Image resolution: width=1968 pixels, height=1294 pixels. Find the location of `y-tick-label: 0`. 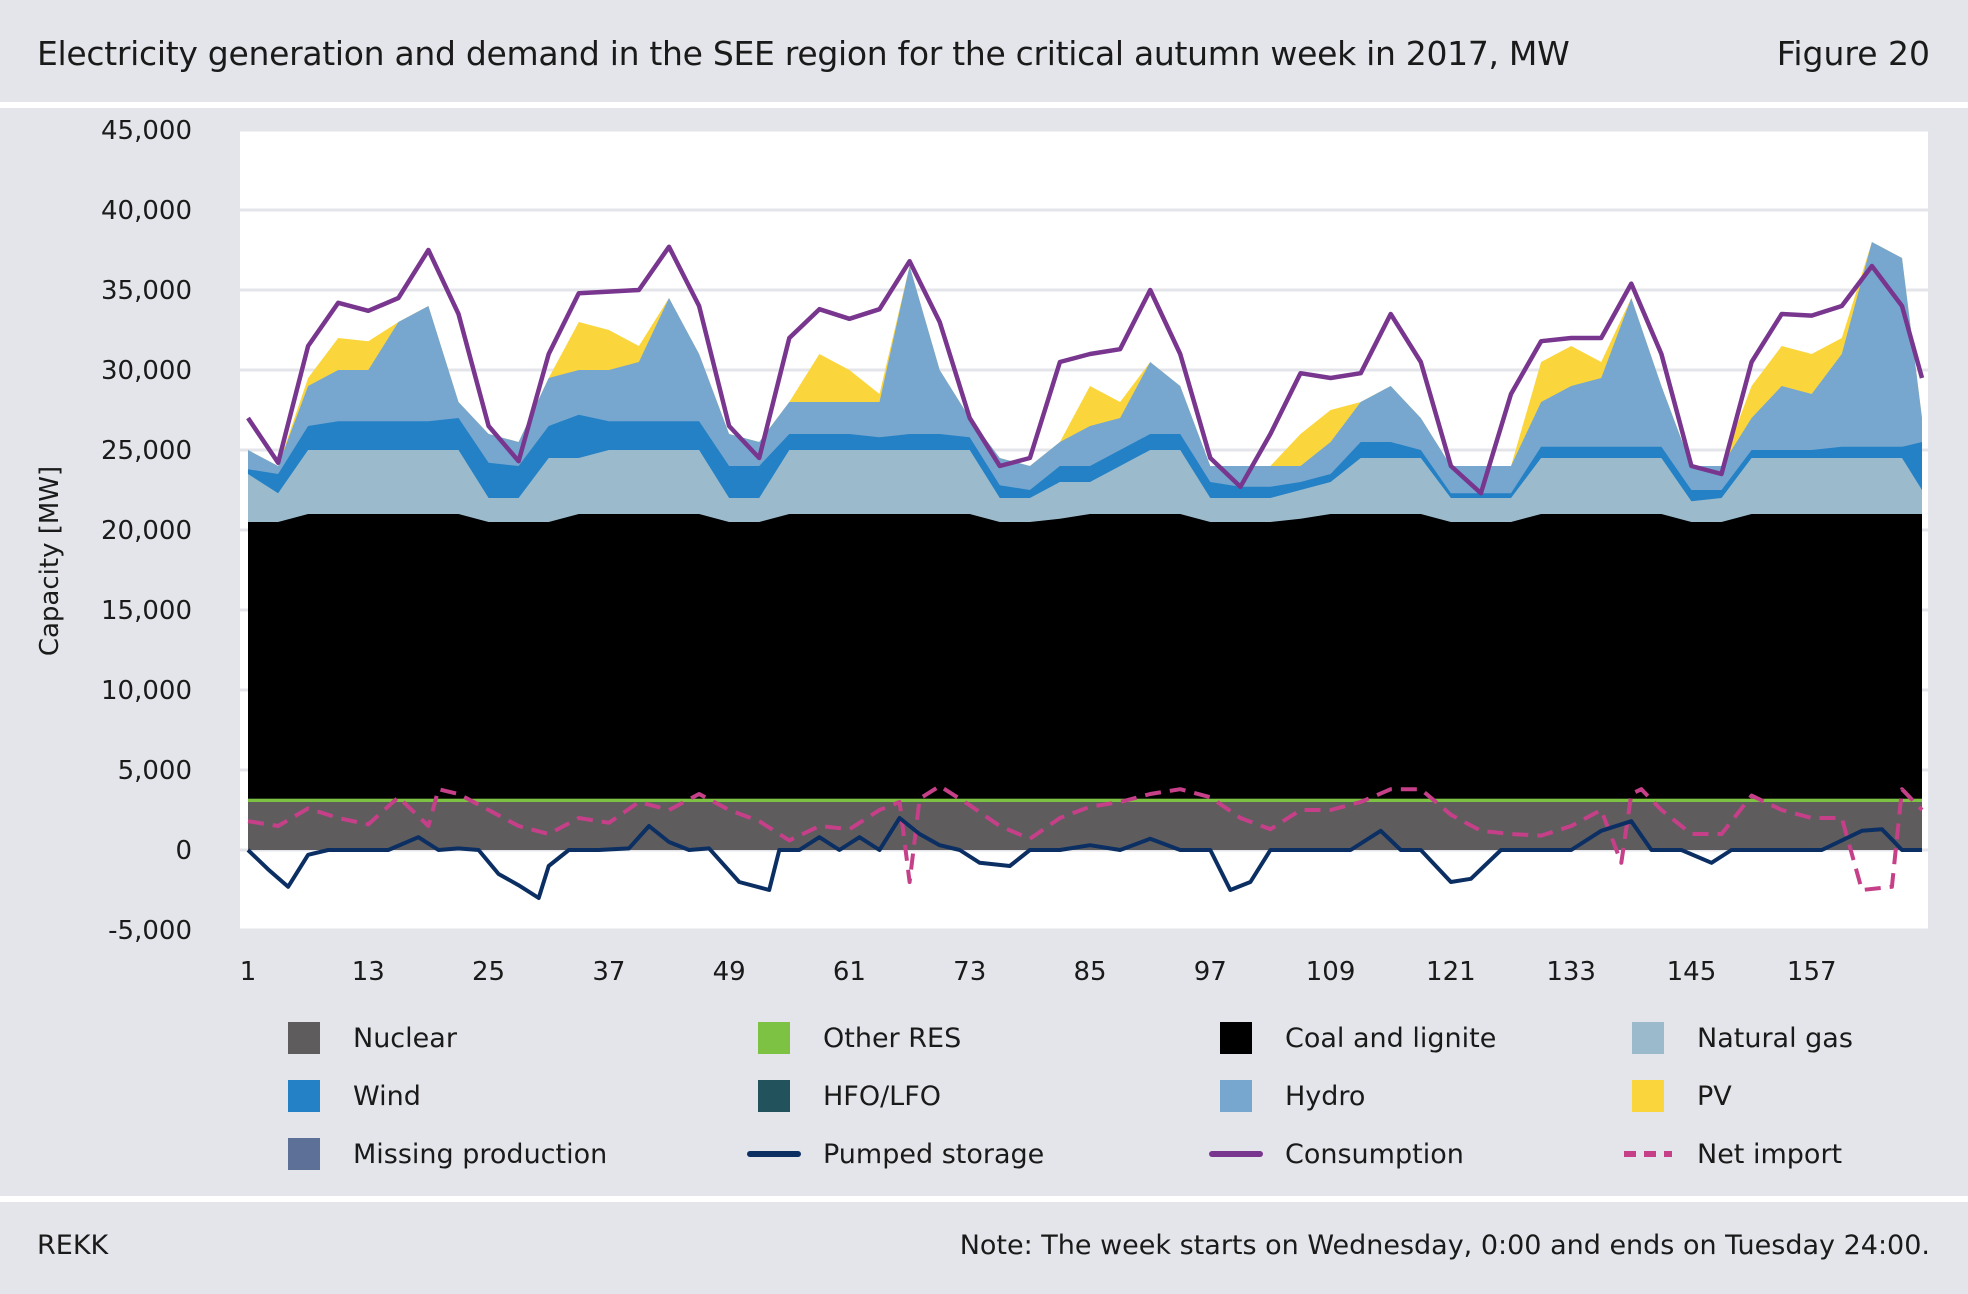

y-tick-label: 0 is located at coordinates (183, 851).